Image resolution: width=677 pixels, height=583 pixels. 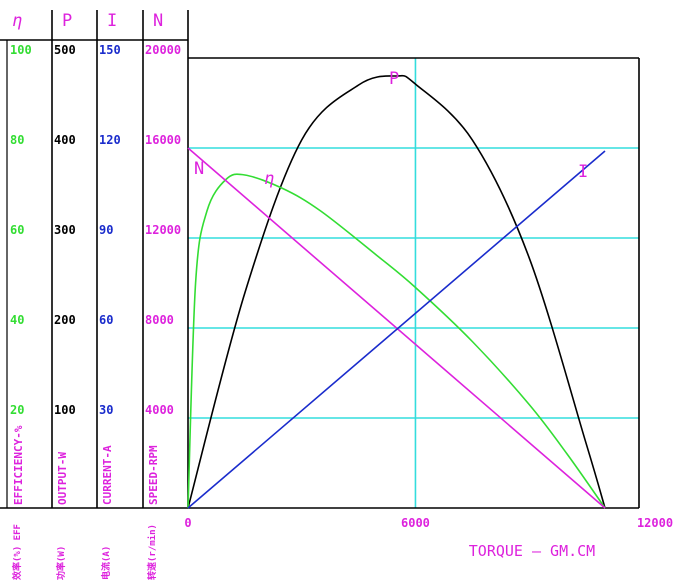 I want to click on tick-label-speed: 4000, so click(x=159, y=410).